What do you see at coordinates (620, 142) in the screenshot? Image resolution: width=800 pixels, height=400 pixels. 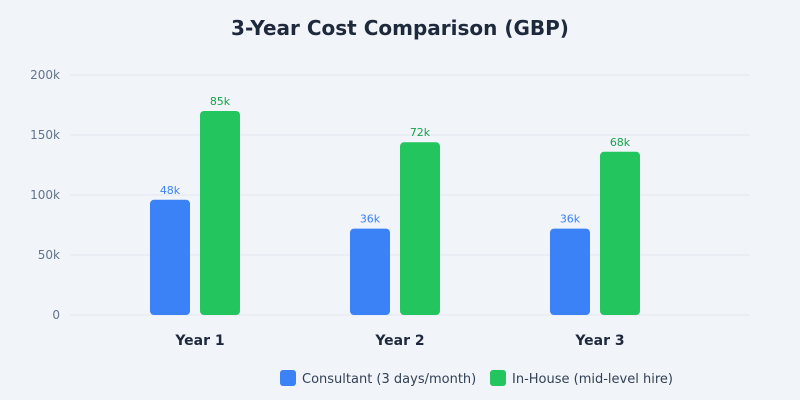 I see `data-label: 68k` at bounding box center [620, 142].